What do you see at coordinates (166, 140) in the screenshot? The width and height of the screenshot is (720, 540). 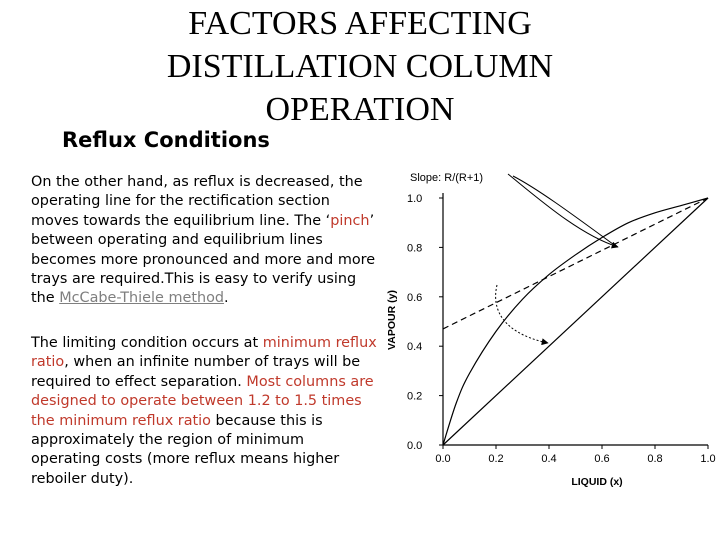 I see `section-subtitle: Reflux Conditions` at bounding box center [166, 140].